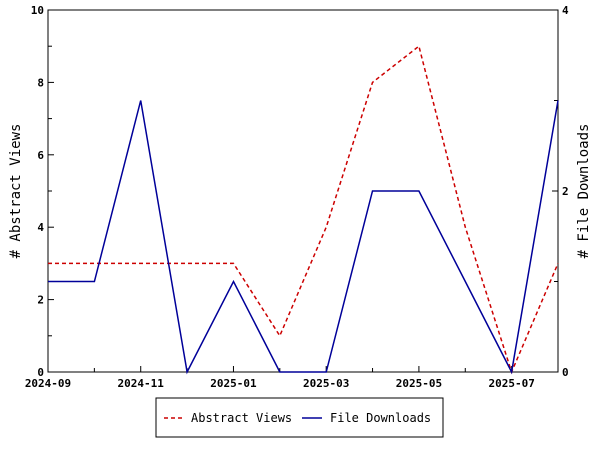 The image size is (600, 450). Describe the element at coordinates (40, 82) in the screenshot. I see `y-left-tick-label-8: 8` at that location.